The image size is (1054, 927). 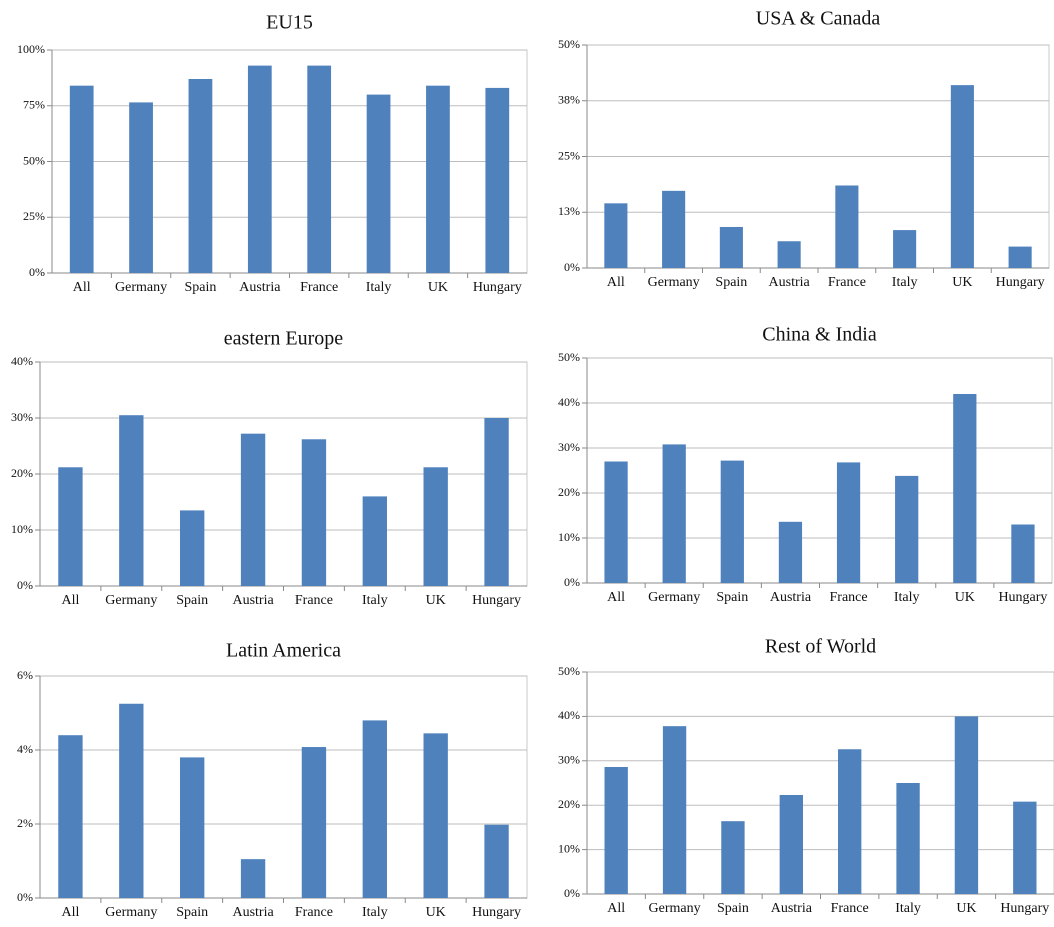 I want to click on y-tick-label: 75%, so click(x=34, y=105).